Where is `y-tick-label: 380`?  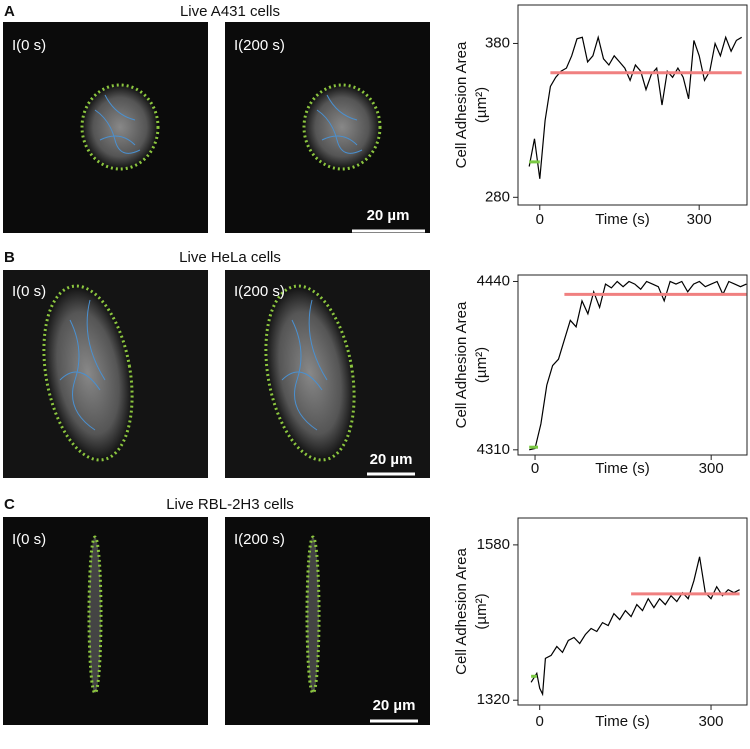 y-tick-label: 380 is located at coordinates (497, 42).